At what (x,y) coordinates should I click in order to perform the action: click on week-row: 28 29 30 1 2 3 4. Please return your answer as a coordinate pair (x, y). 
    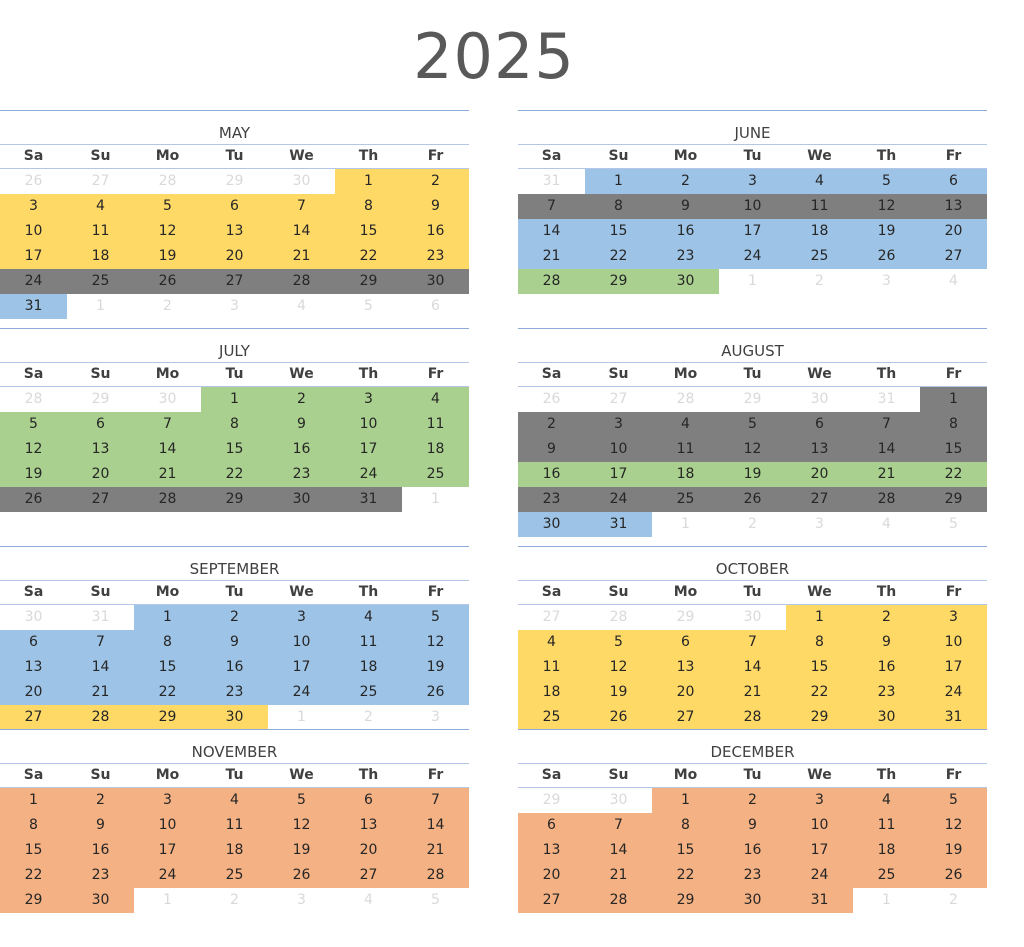
    Looking at the image, I should click on (234, 399).